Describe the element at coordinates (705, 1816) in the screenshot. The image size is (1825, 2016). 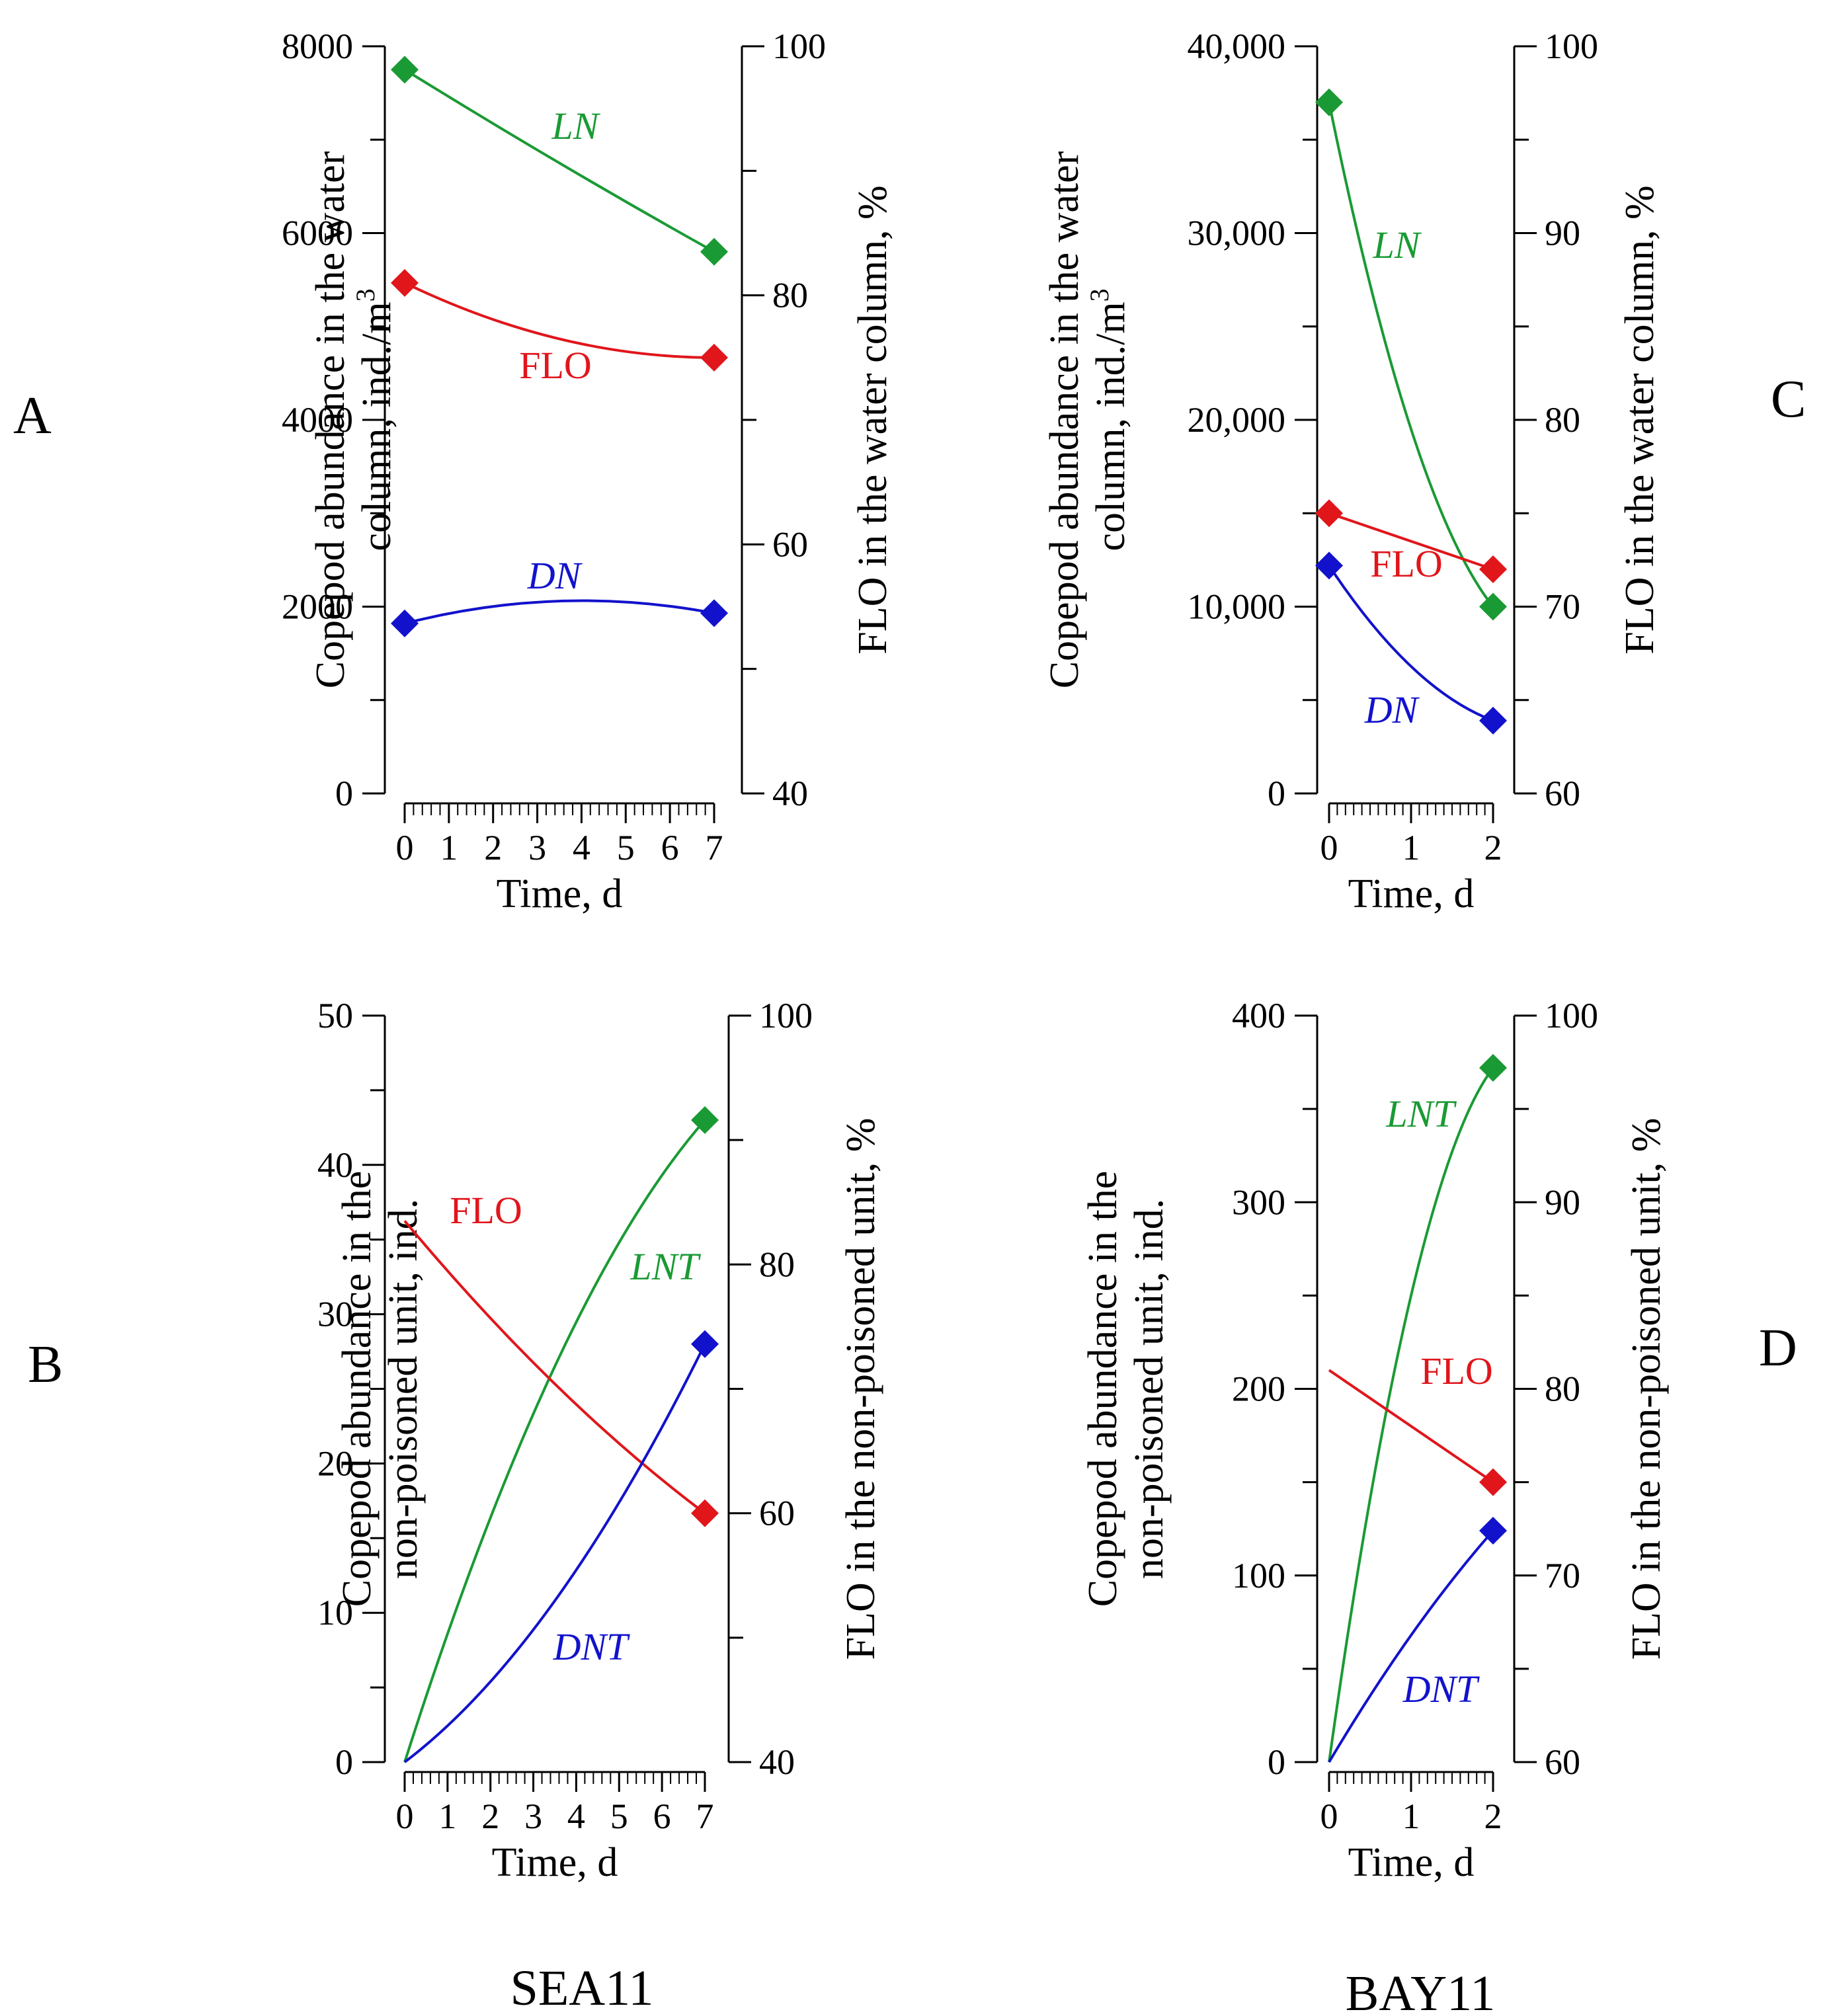
I see `x-tick-label-b: 7` at that location.